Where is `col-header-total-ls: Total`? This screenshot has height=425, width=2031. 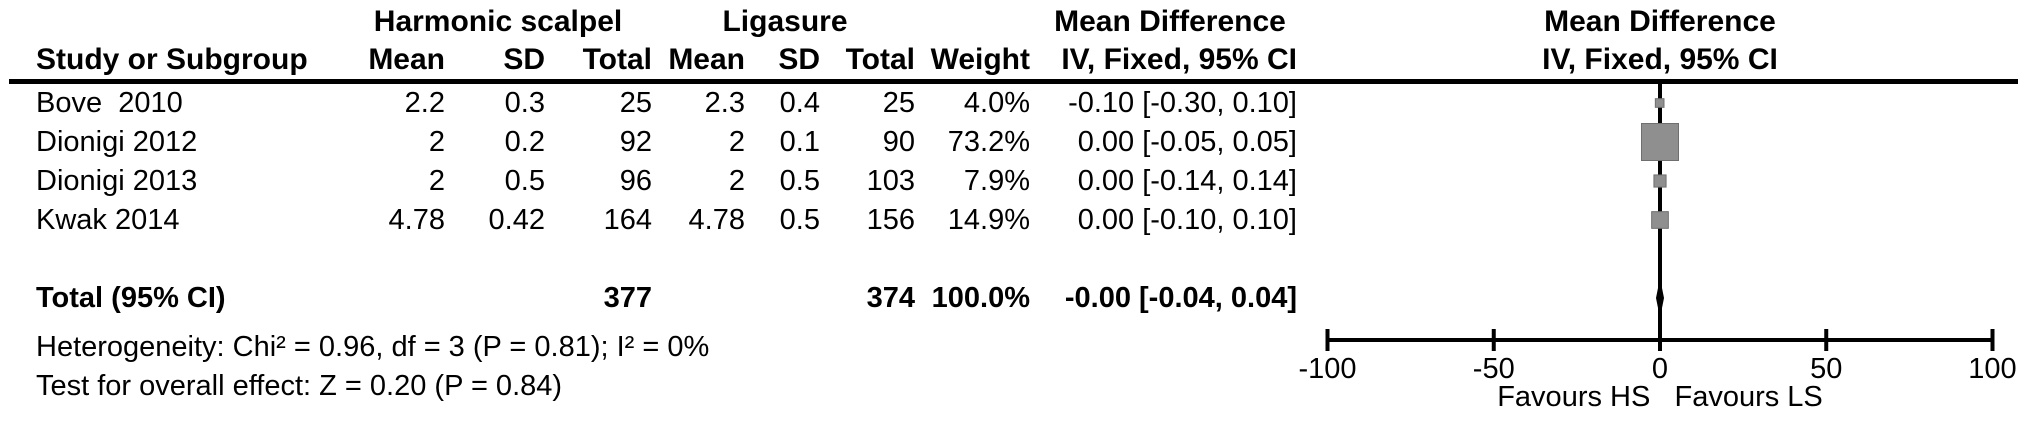
col-header-total-ls: Total is located at coordinates (880, 59).